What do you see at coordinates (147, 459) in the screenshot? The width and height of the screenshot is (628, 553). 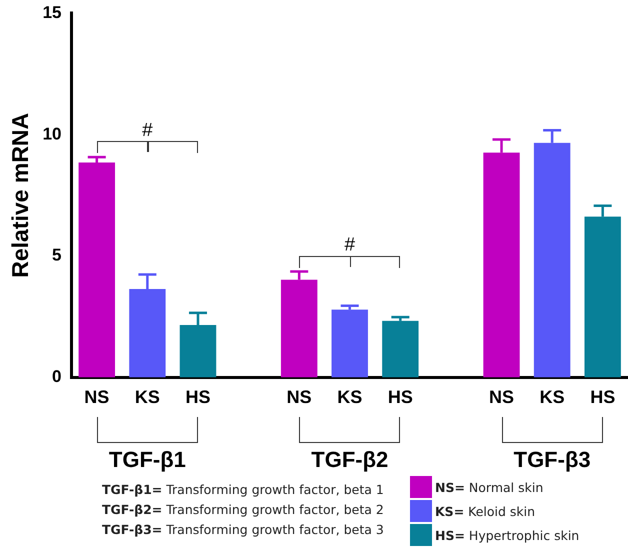 I see `text: TGF-β1` at bounding box center [147, 459].